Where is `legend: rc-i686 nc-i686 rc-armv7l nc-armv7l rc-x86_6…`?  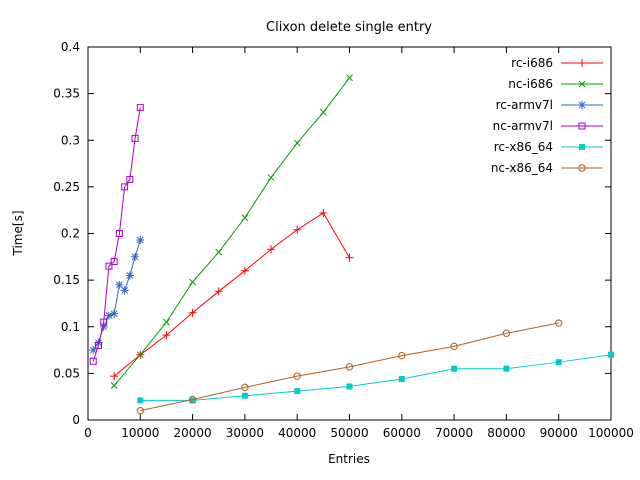 legend: rc-i686 nc-i686 rc-armv7l nc-armv7l rc-x86_6… is located at coordinates (547, 115).